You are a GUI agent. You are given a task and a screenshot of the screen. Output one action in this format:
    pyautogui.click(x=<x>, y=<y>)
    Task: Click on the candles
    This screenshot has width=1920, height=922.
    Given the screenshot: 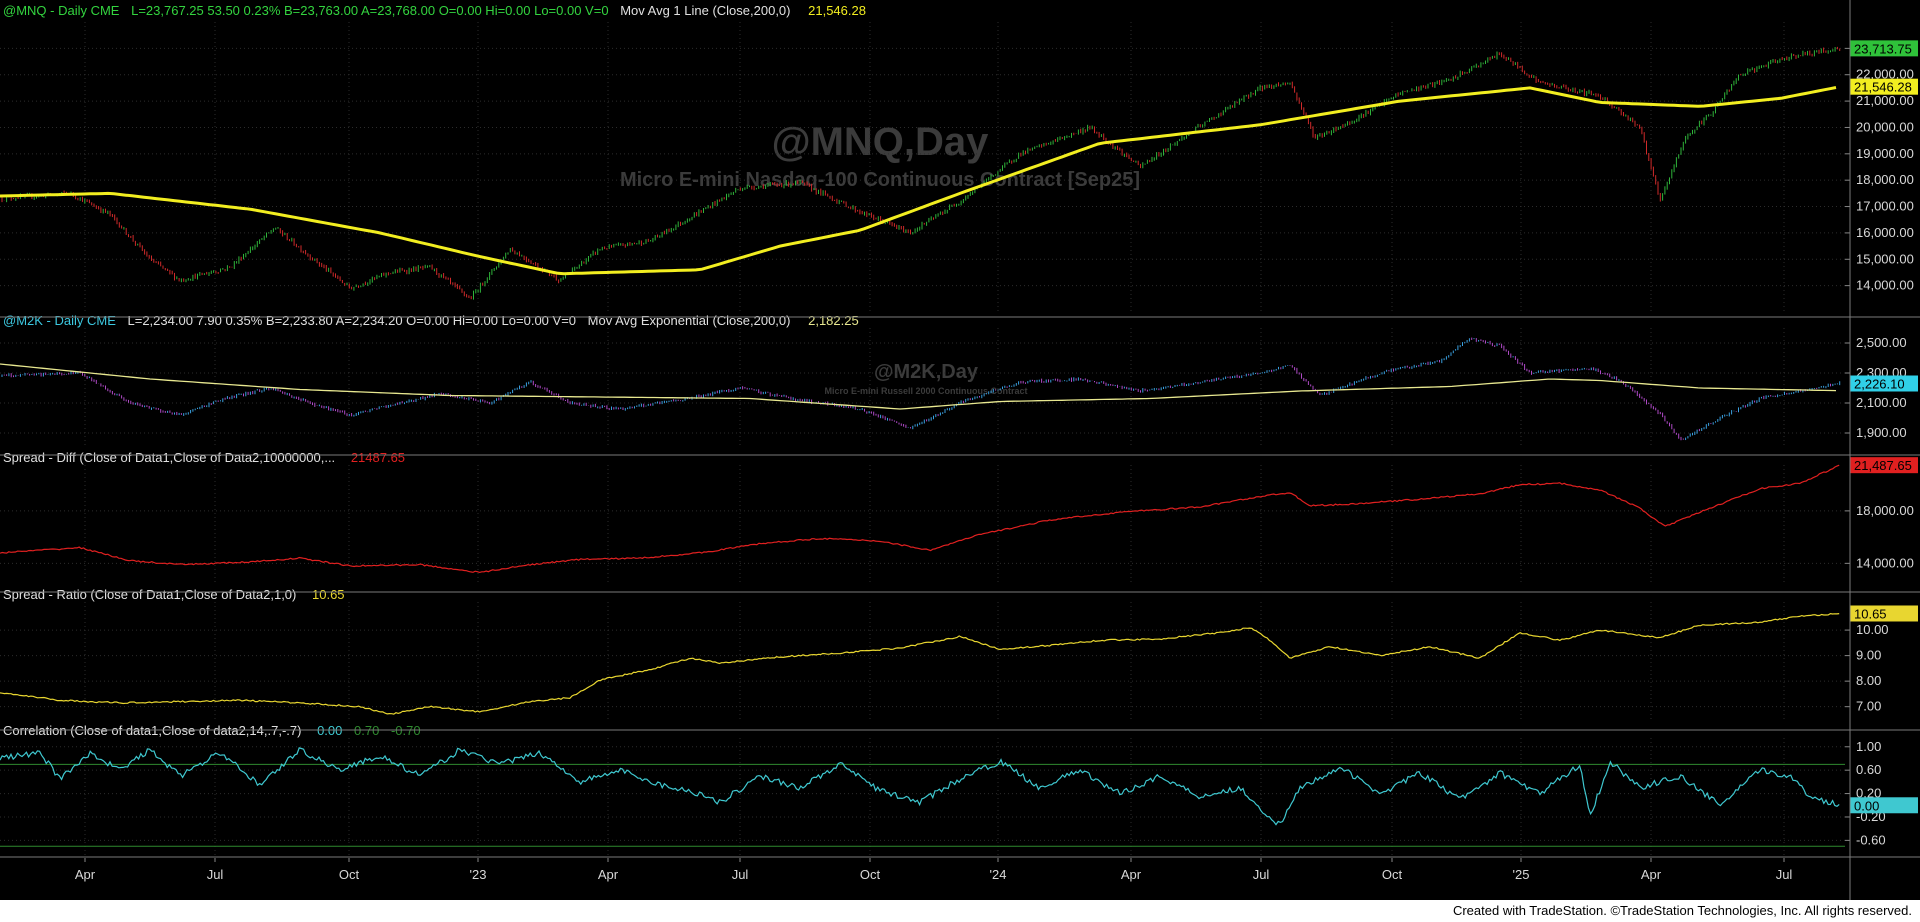 What is the action you would take?
    pyautogui.click(x=921, y=389)
    